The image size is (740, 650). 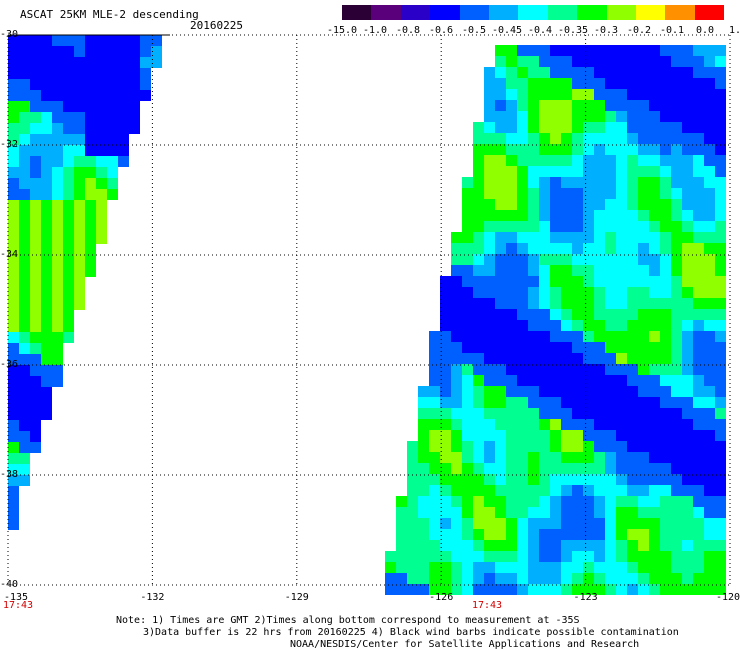 I want to click on colorbar-swatch, so click(x=709, y=12).